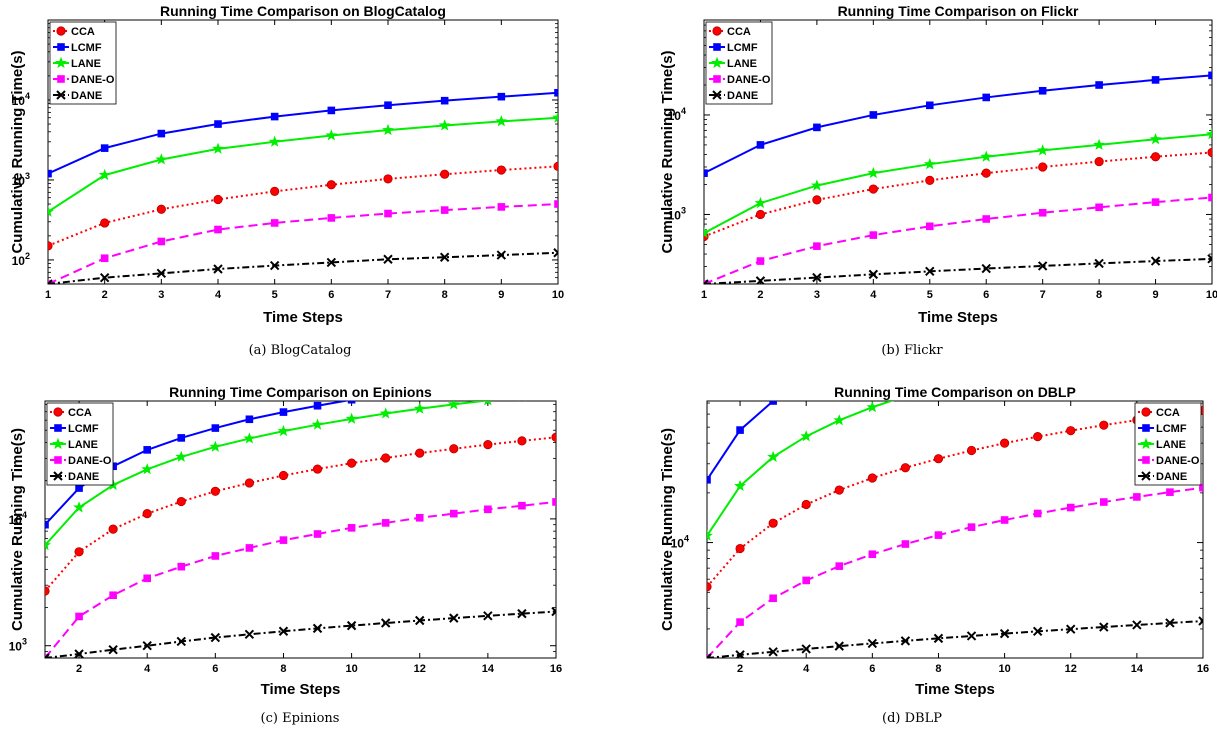  Describe the element at coordinates (21, 99) in the screenshot. I see `y-tick-label: 104` at that location.